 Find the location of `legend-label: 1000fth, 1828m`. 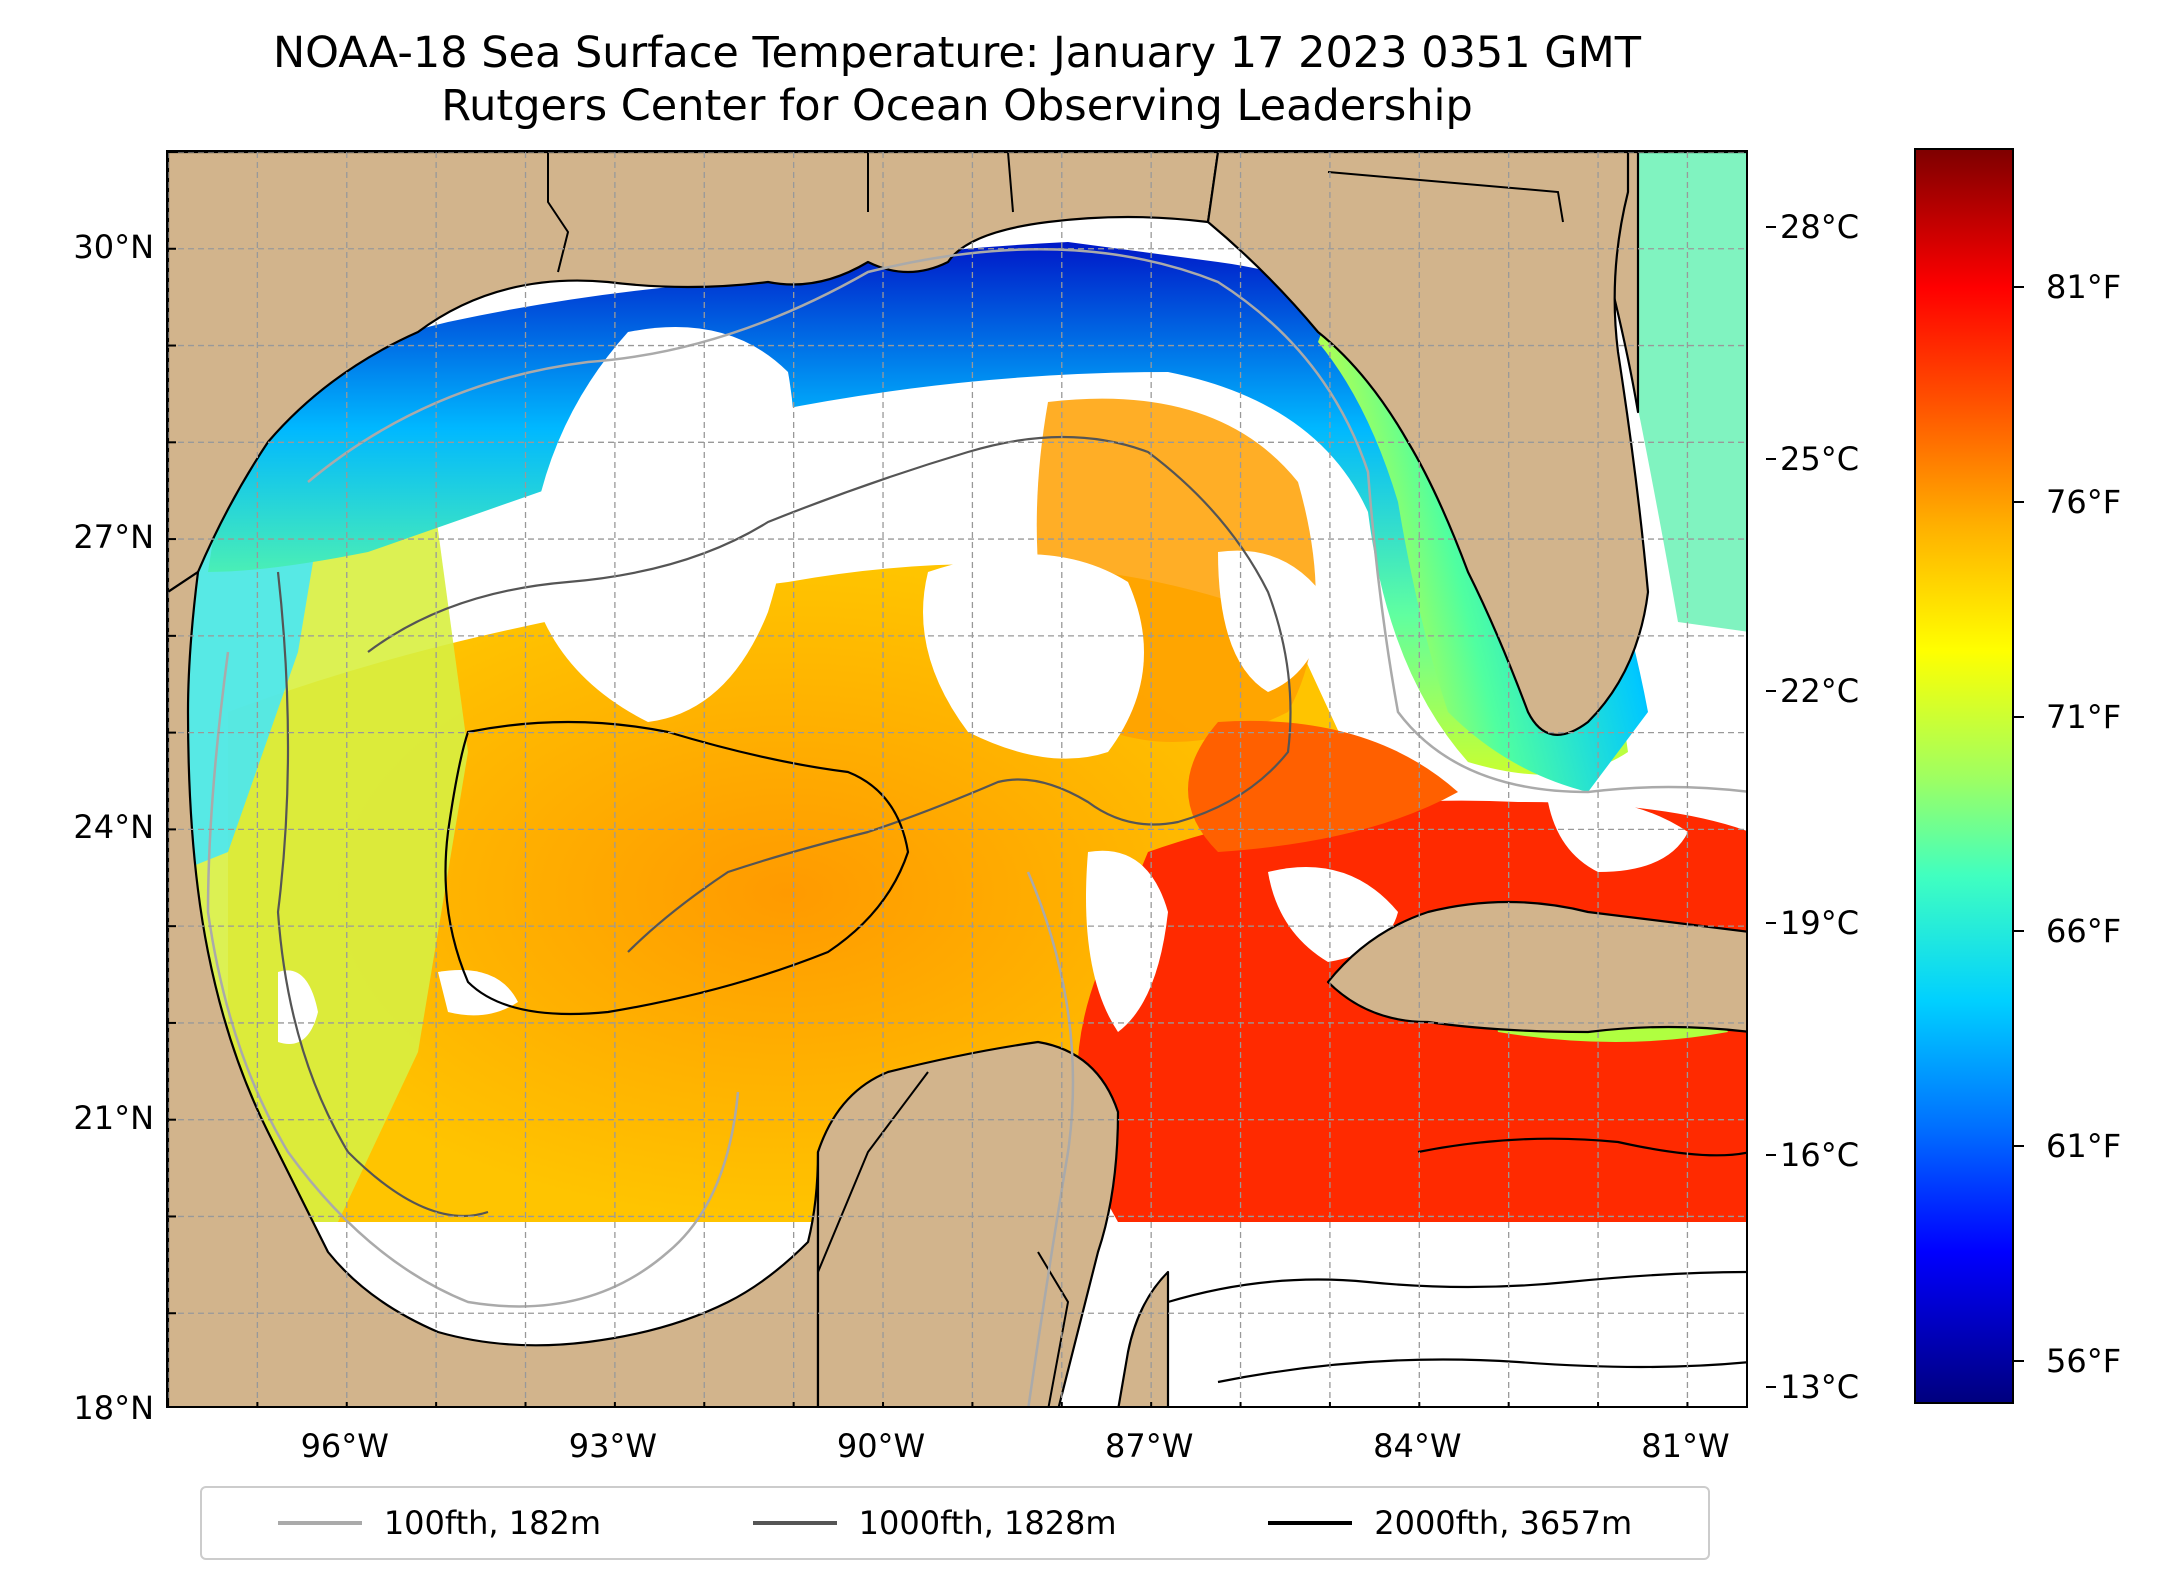

legend-label: 1000fth, 1828m is located at coordinates (987, 1523).